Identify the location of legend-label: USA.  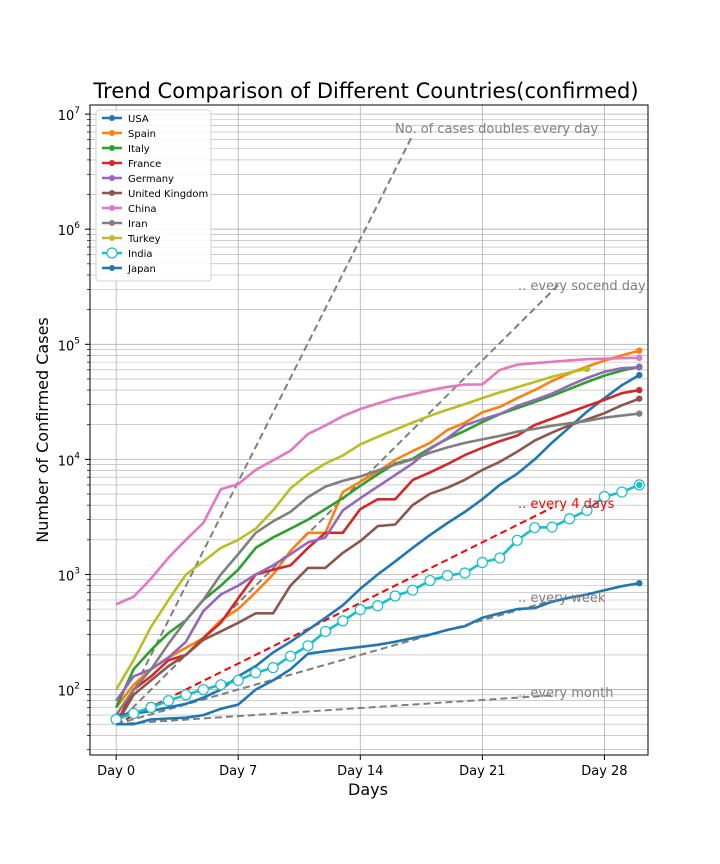
(138, 119).